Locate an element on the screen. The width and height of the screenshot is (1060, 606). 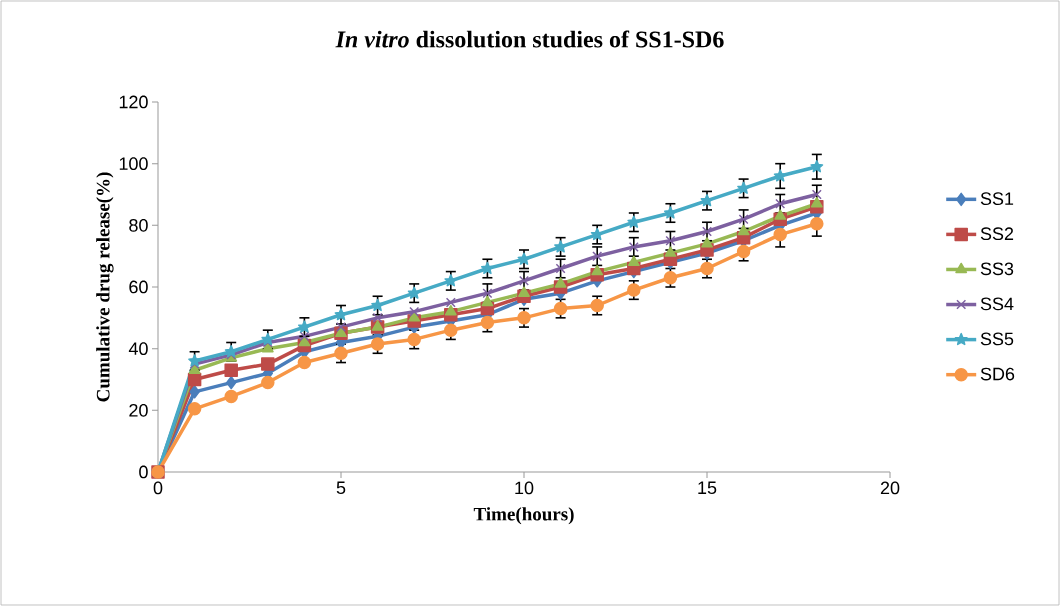
y-tick-label: 0 is located at coordinates (143, 472).